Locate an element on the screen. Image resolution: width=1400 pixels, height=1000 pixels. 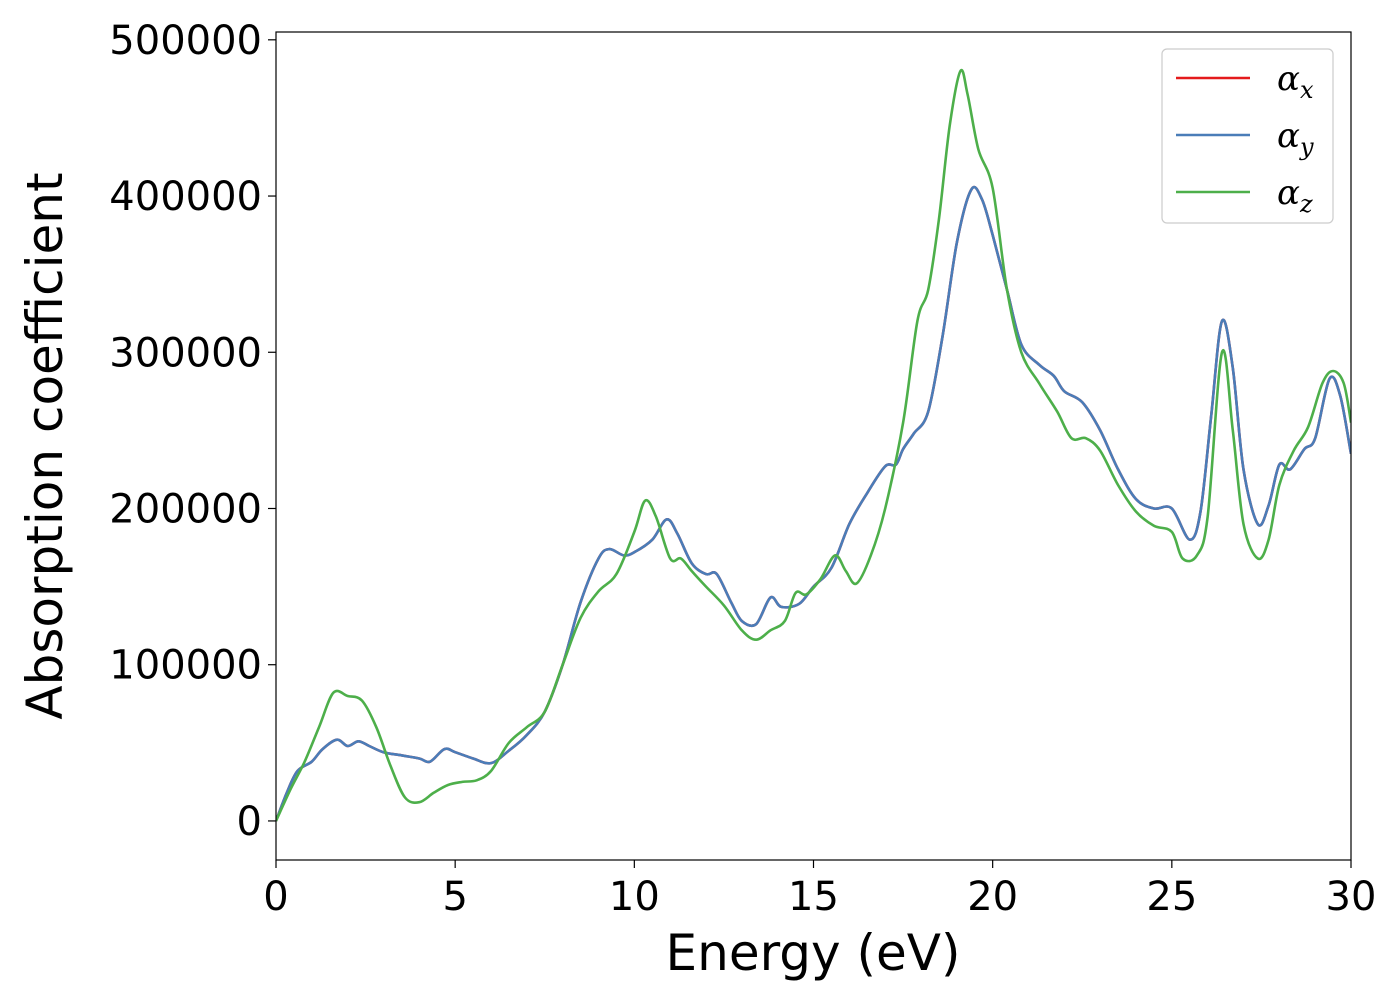
y-tick-label: 200000 is located at coordinates (185, 509).